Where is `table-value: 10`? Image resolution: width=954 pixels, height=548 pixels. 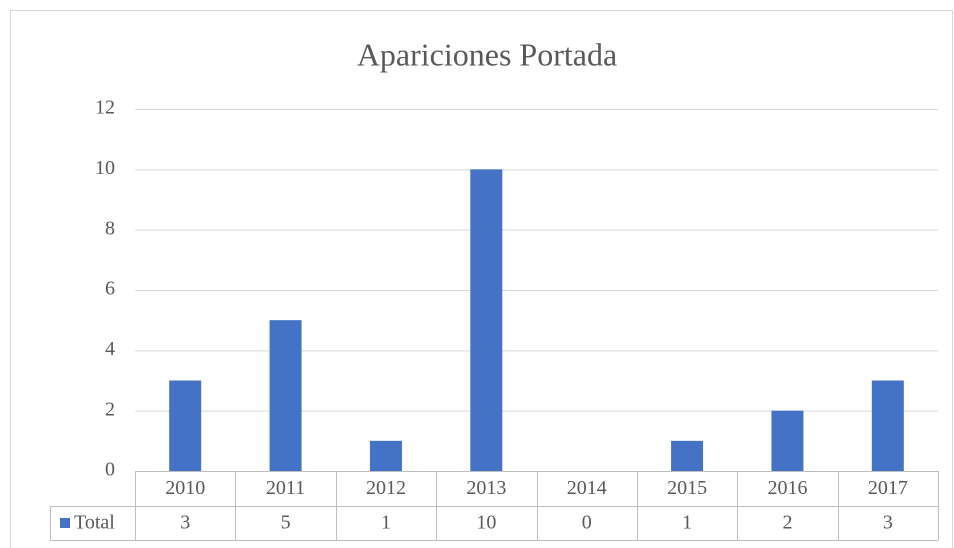 table-value: 10 is located at coordinates (486, 523).